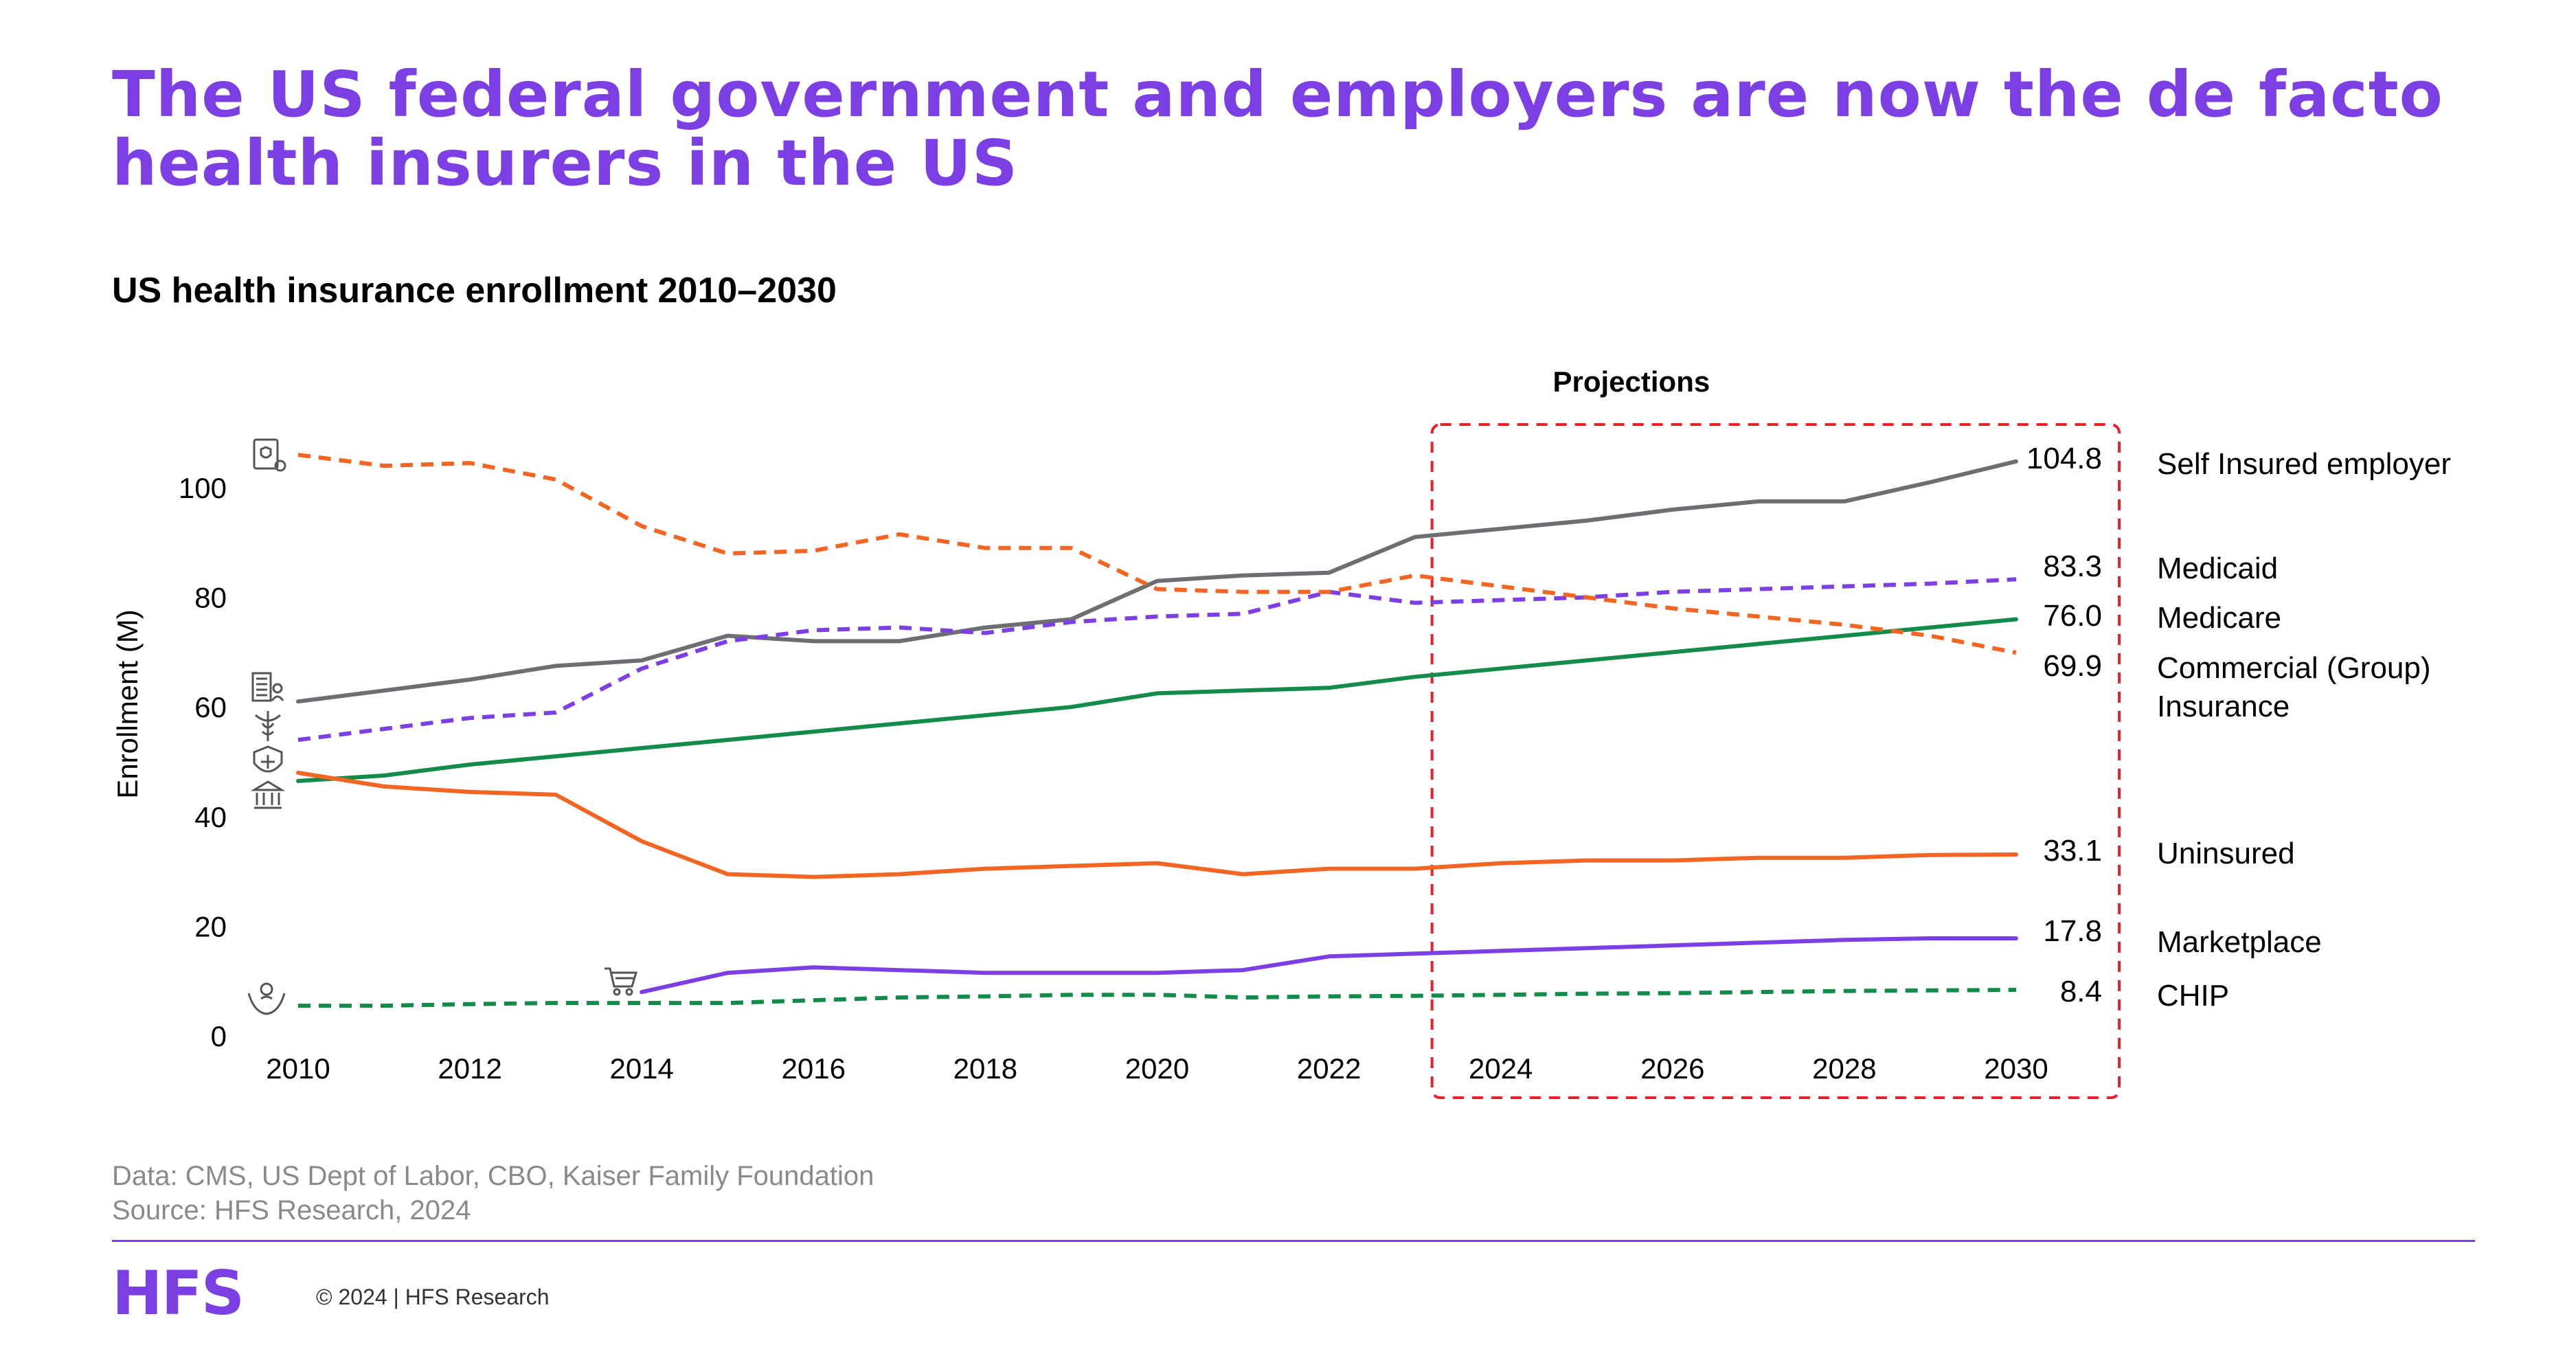 The width and height of the screenshot is (2576, 1345). I want to click on x-tick-label: 2018, so click(985, 1068).